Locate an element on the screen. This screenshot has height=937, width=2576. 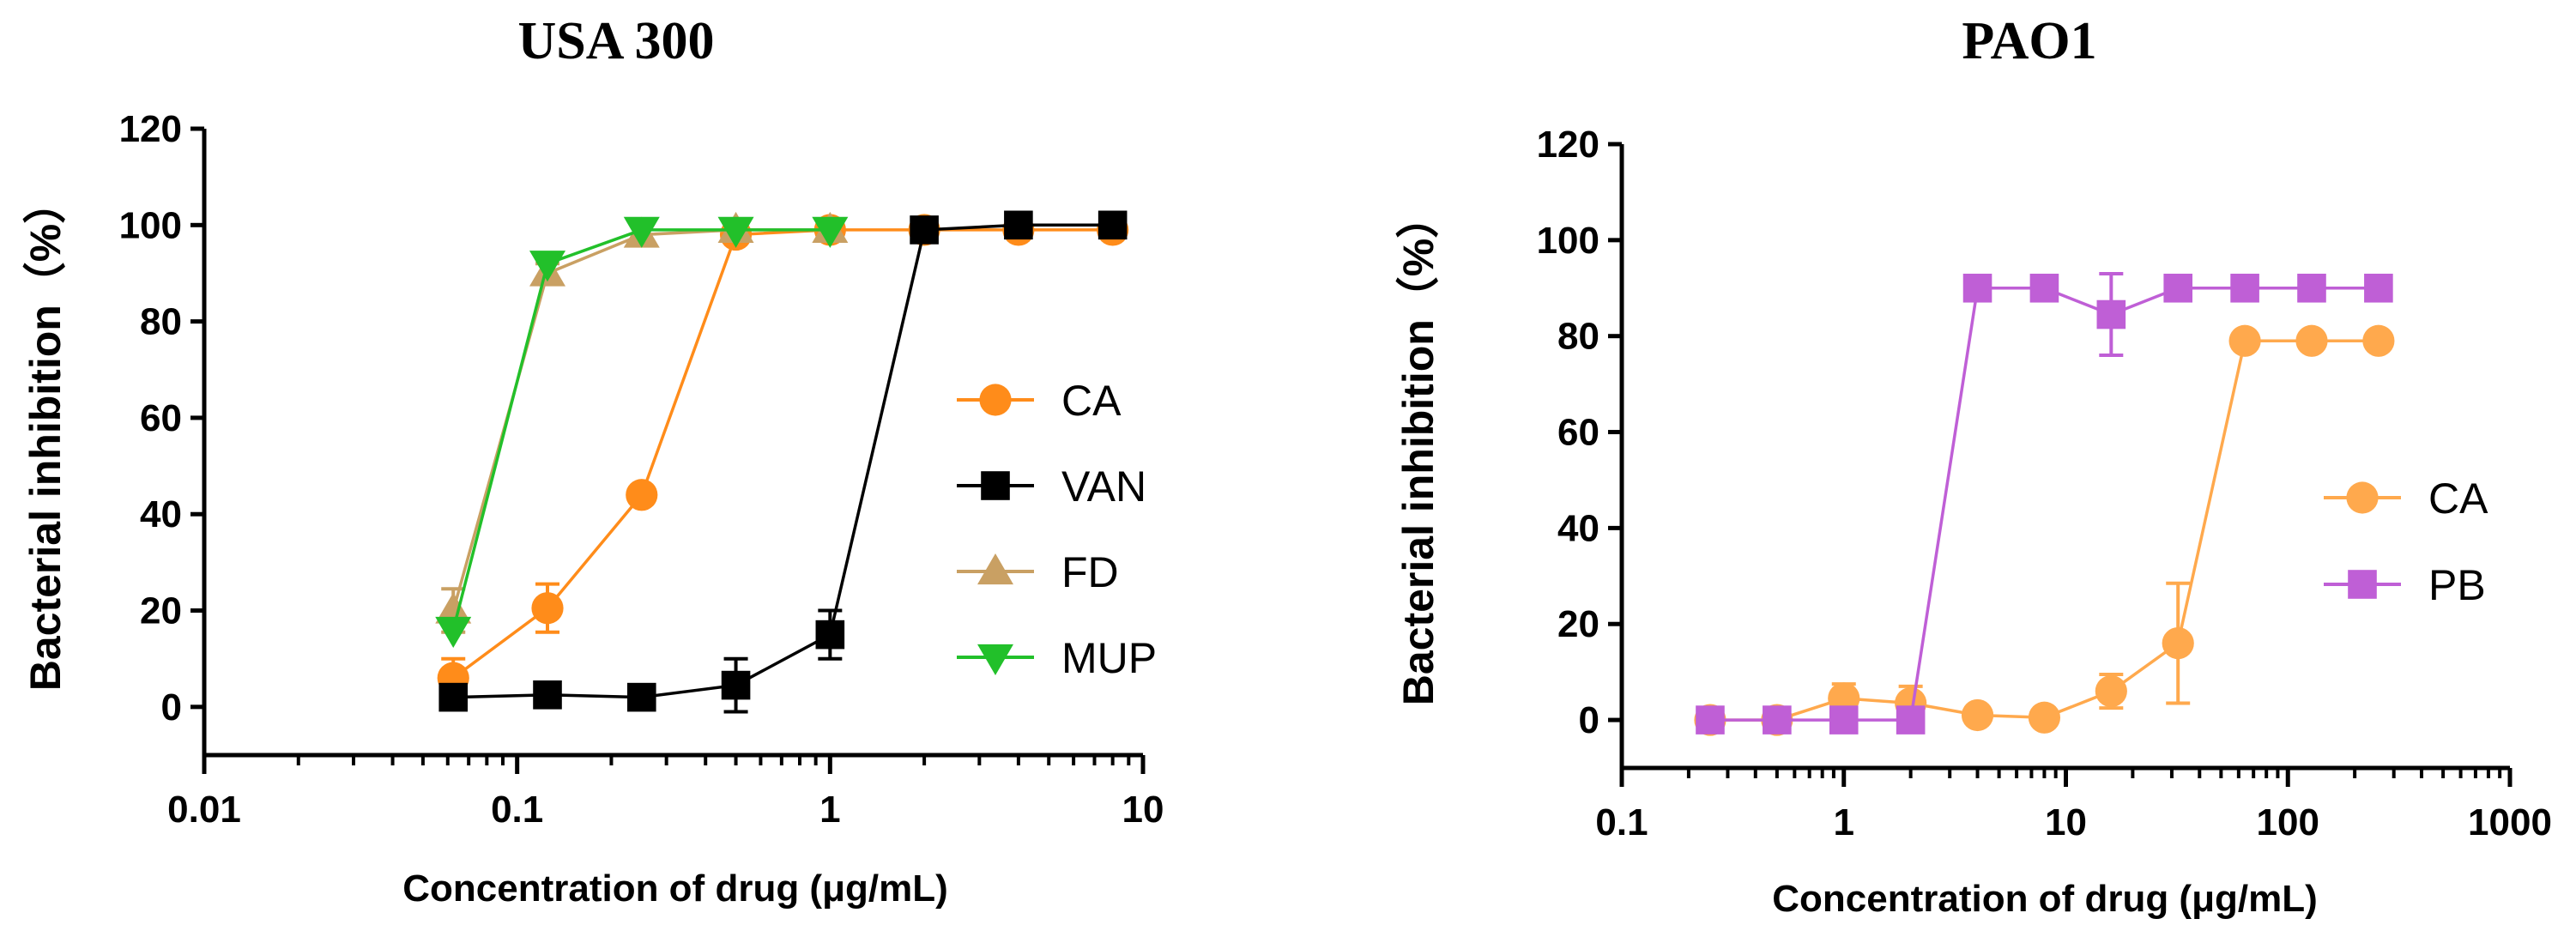
x-tick-label: 0.01 is located at coordinates (204, 810).